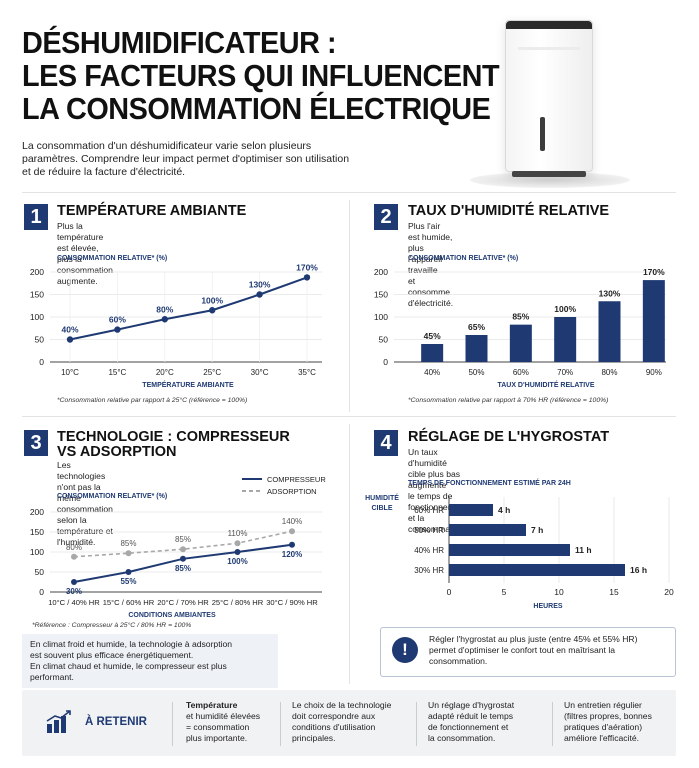 Image resolution: width=699 pixels, height=768 pixels. What do you see at coordinates (537, 530) in the screenshot?
I see `data-label: 7 h` at bounding box center [537, 530].